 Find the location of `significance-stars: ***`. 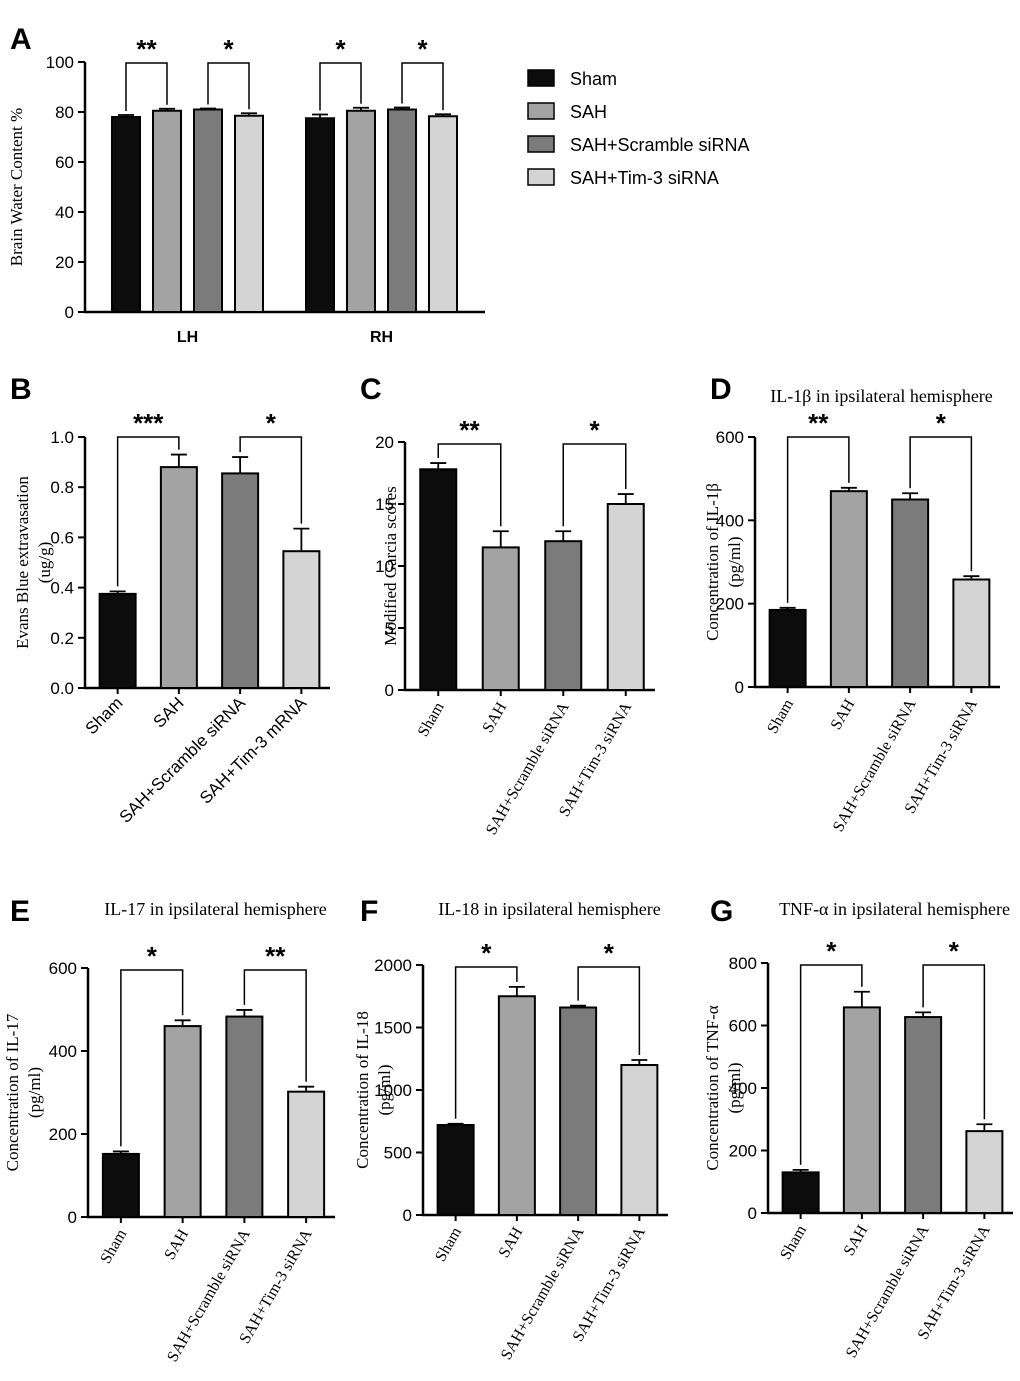

significance-stars: *** is located at coordinates (148, 423).